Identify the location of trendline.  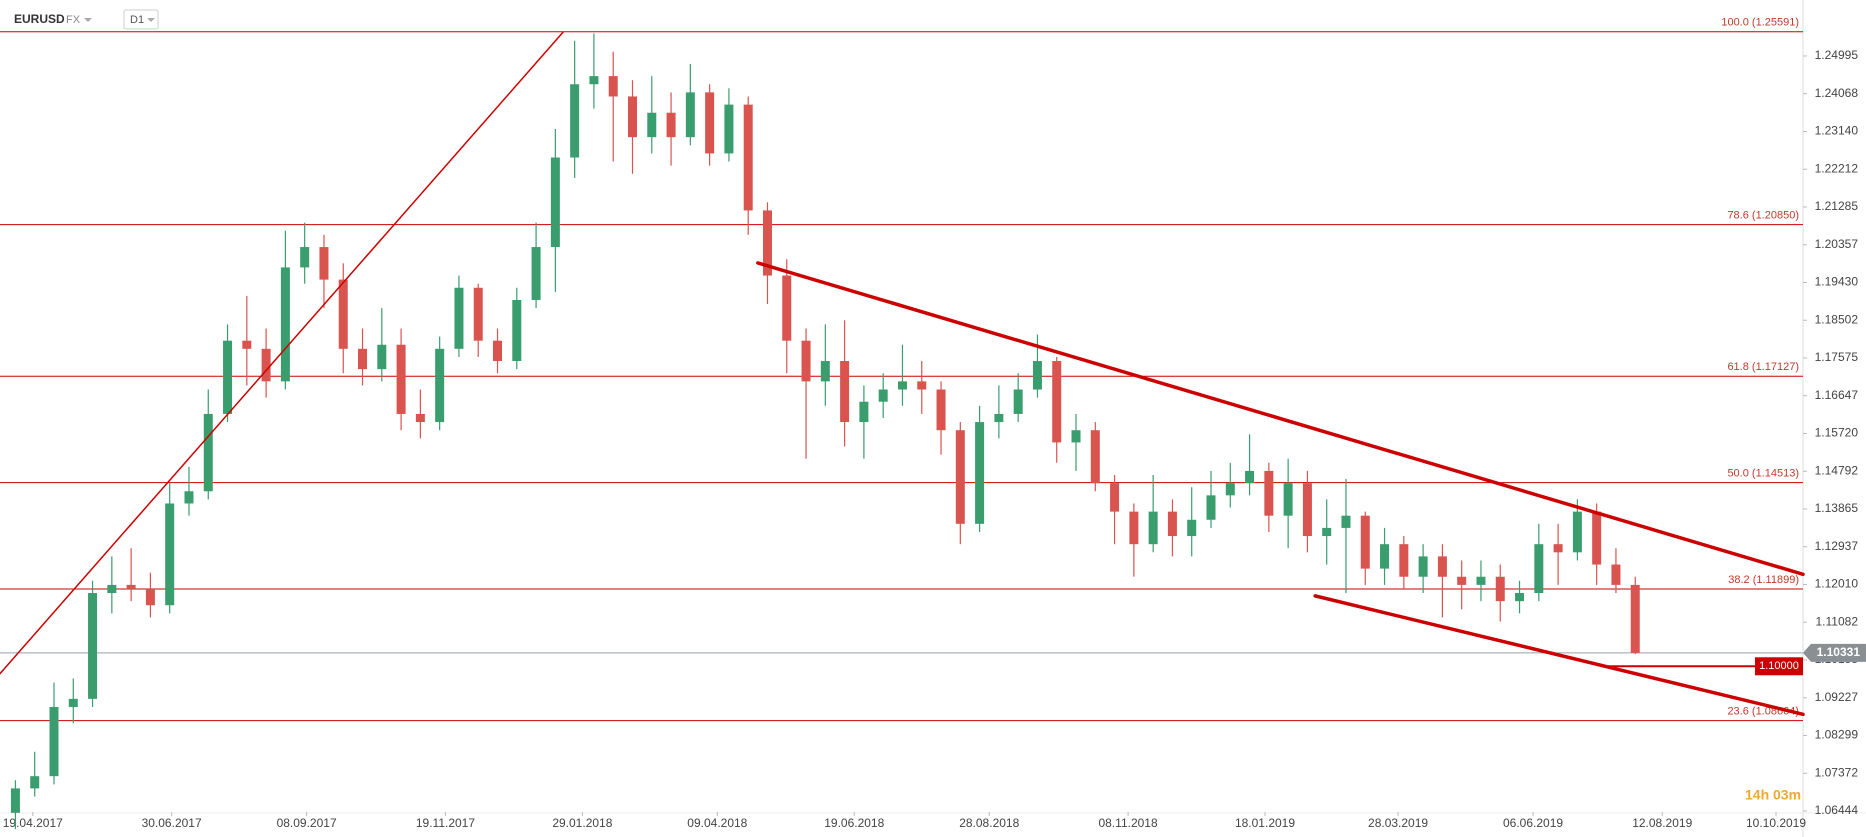
(1559, 655).